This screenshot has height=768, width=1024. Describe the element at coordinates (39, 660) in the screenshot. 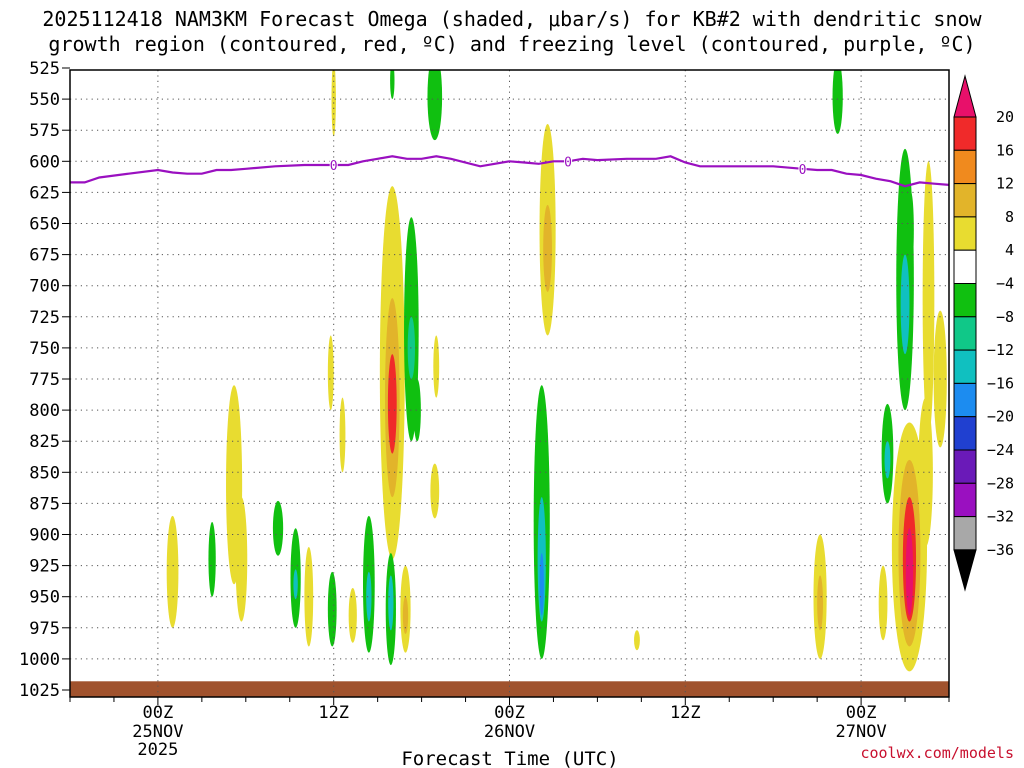

I see `y-tick-label-1000: 1000` at that location.